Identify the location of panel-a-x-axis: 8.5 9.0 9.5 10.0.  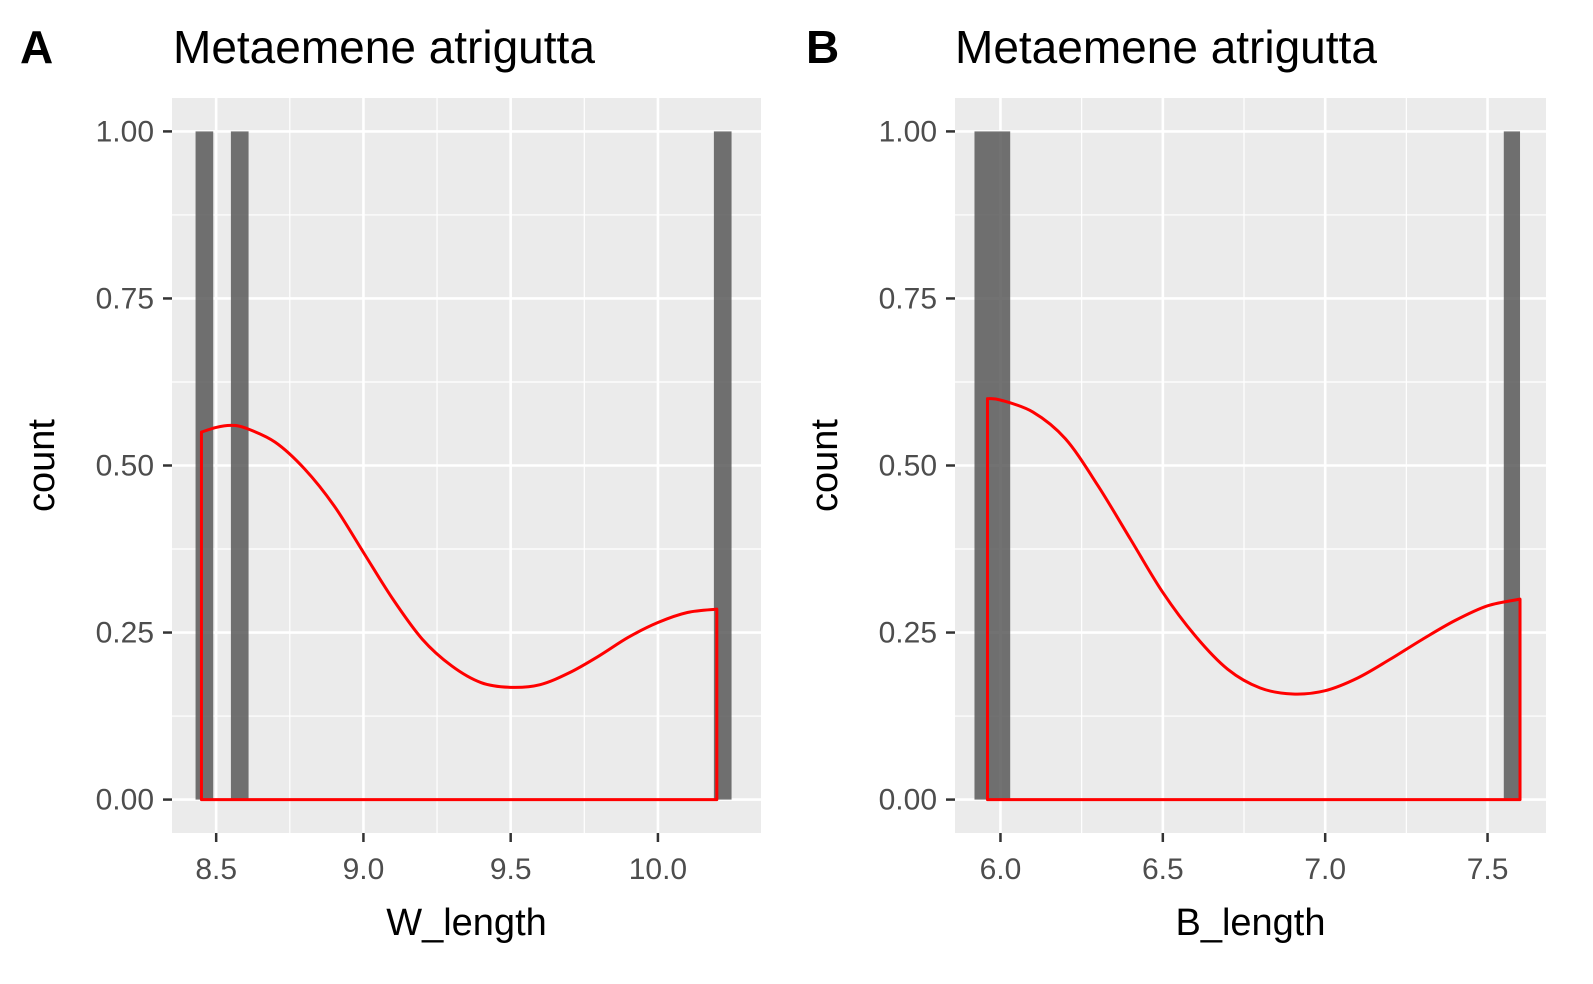
(441, 859).